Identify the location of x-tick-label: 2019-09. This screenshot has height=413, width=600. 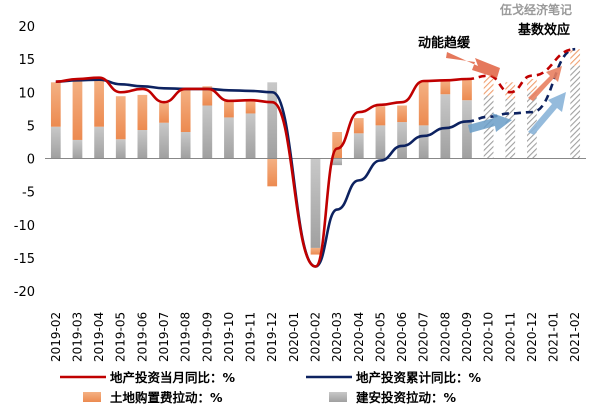
(207, 337).